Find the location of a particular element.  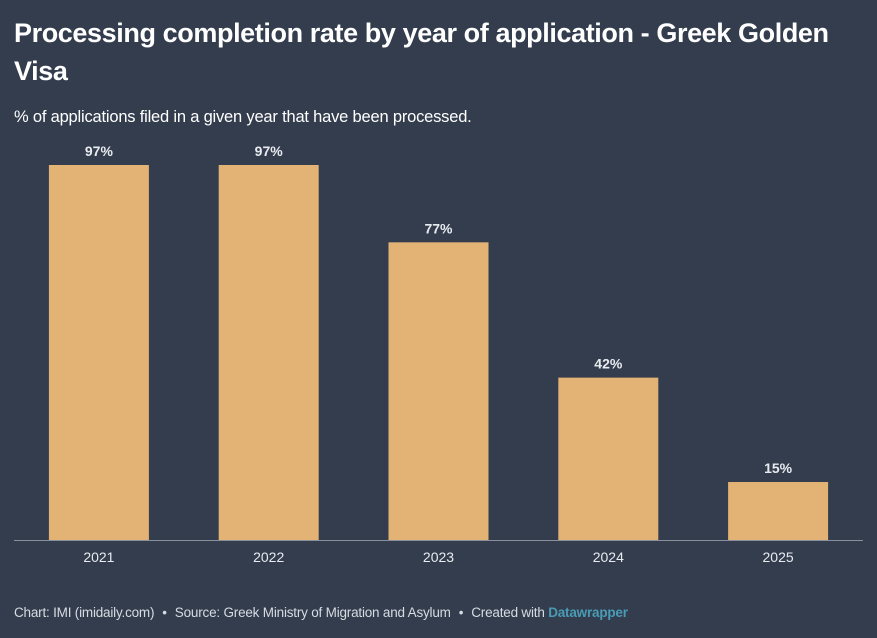

x-tick-label-2022: 2022 is located at coordinates (268, 557).